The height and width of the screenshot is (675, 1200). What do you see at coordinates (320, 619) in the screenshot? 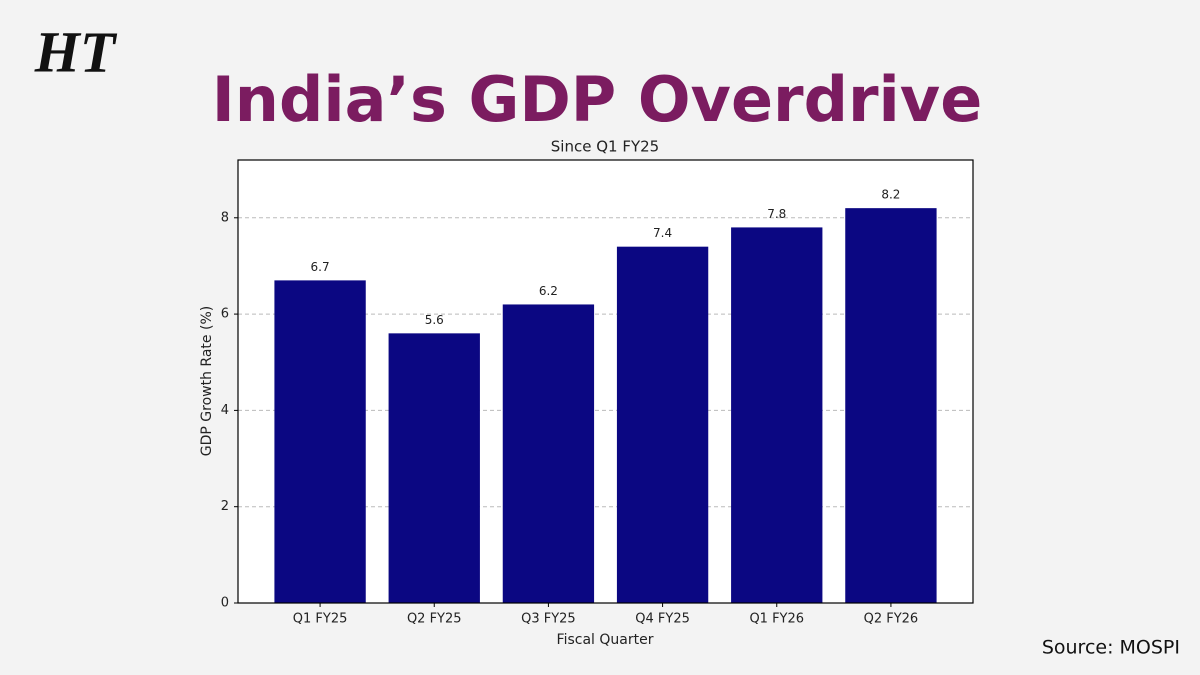
I see `x-tick-label: Q1 FY25` at bounding box center [320, 619].